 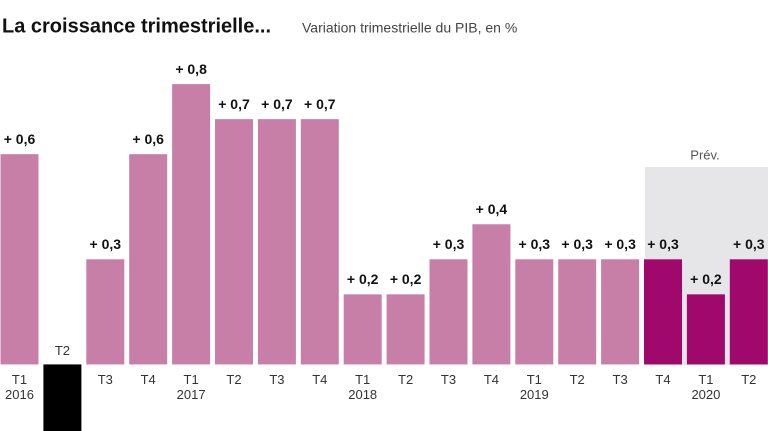 What do you see at coordinates (19, 394) in the screenshot?
I see `year-label: 2016` at bounding box center [19, 394].